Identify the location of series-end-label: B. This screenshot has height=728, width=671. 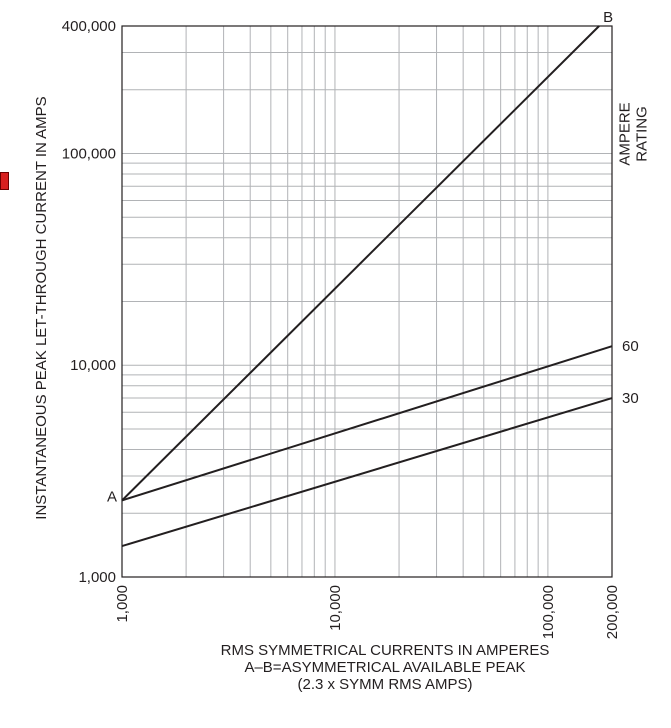
(608, 17).